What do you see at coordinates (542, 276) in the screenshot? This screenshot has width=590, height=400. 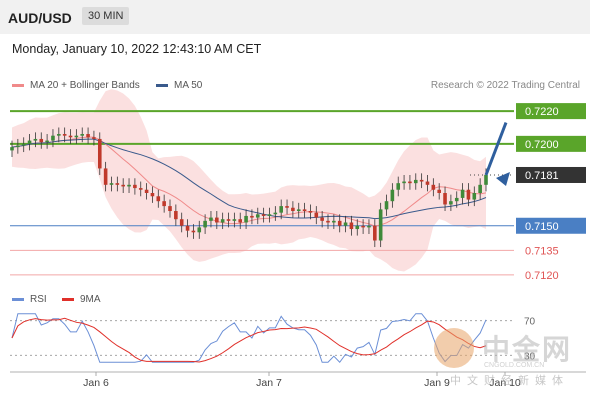 I see `level-label-5: 0.7120` at bounding box center [542, 276].